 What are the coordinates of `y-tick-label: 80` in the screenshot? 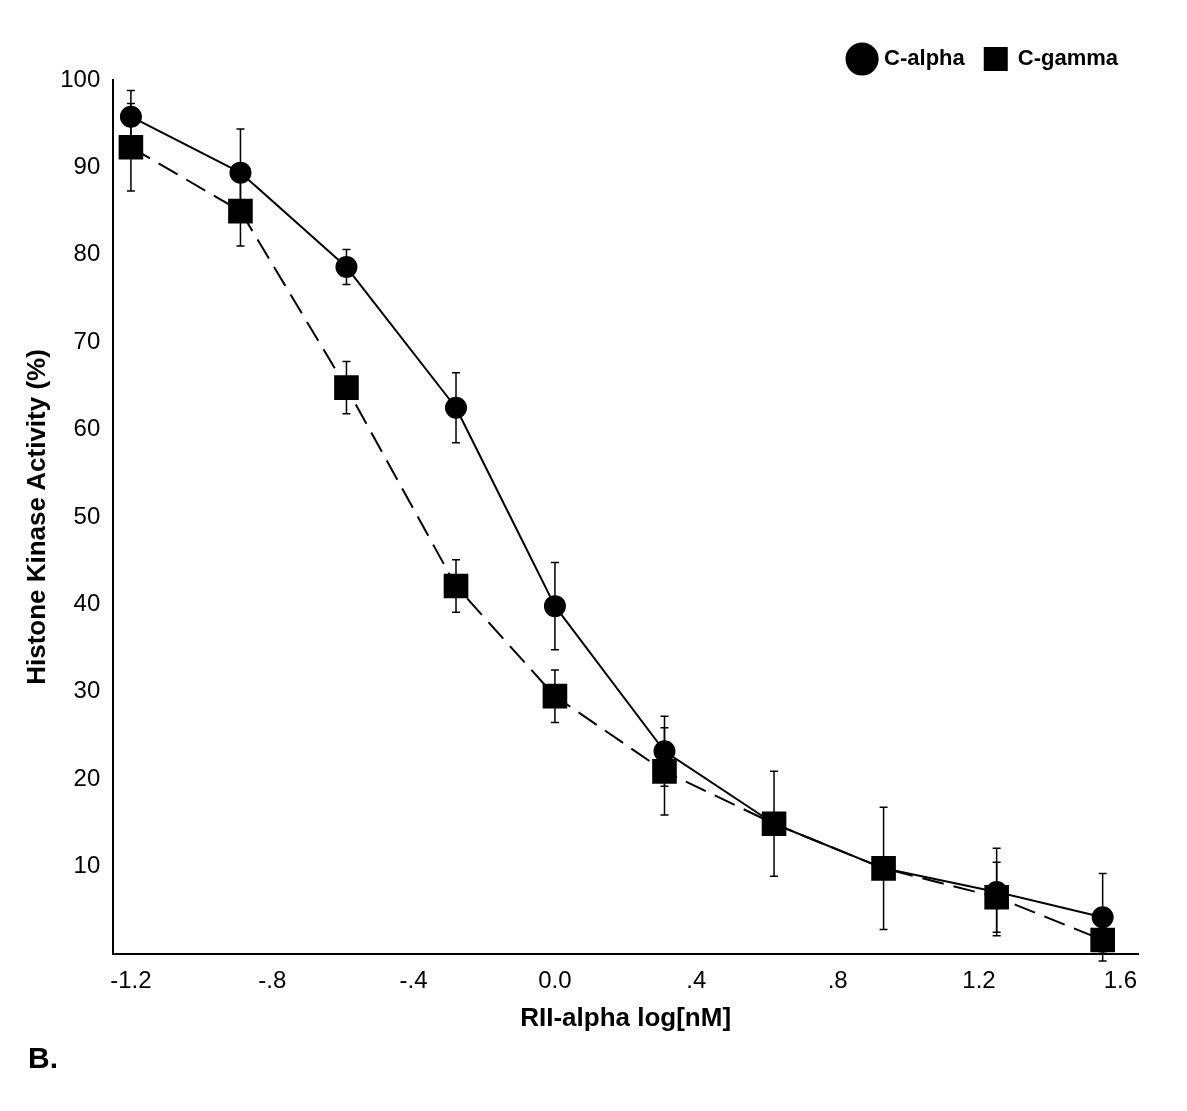 It's located at (87, 253).